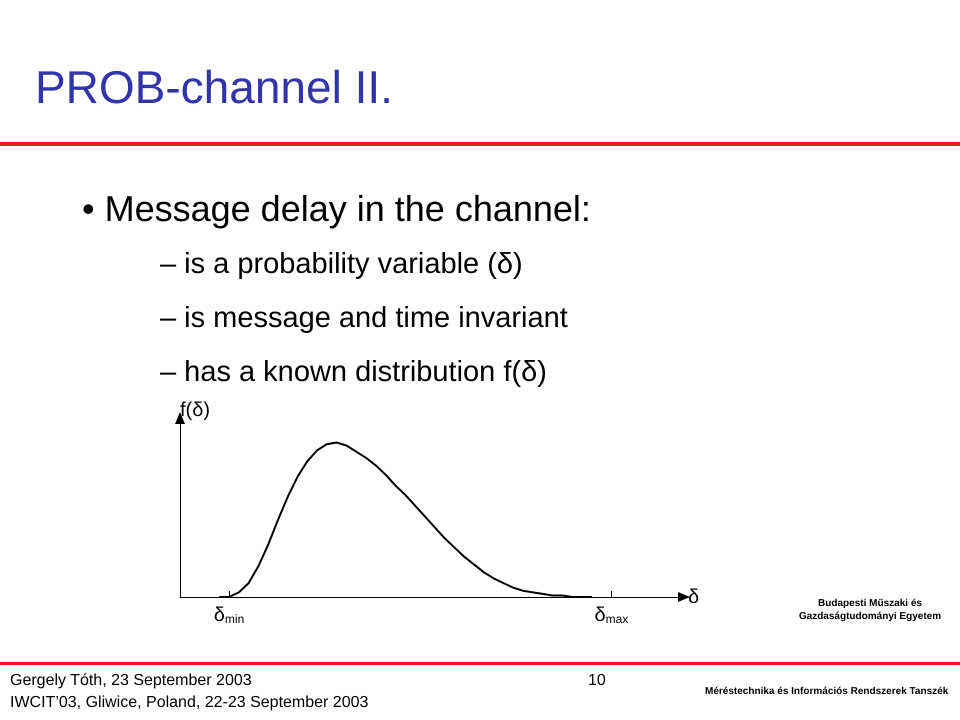 The image size is (960, 720). What do you see at coordinates (341, 264) in the screenshot?
I see `text: – is a probability variable (δ)` at bounding box center [341, 264].